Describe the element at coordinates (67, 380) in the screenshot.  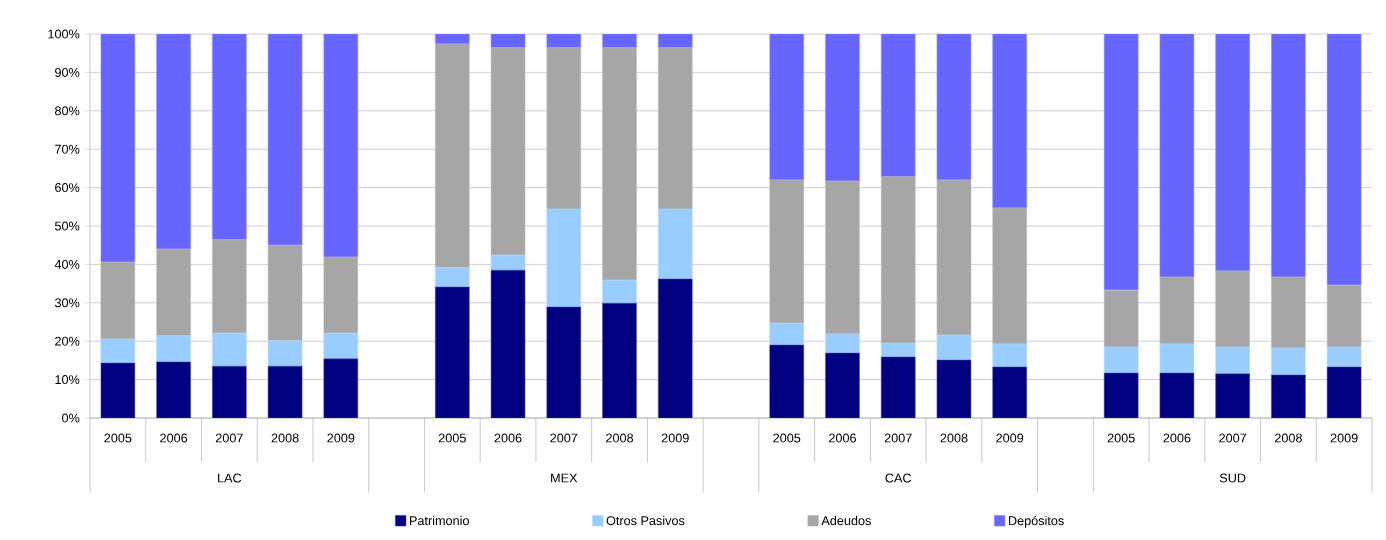
I see `y-tick-label: 10%` at that location.